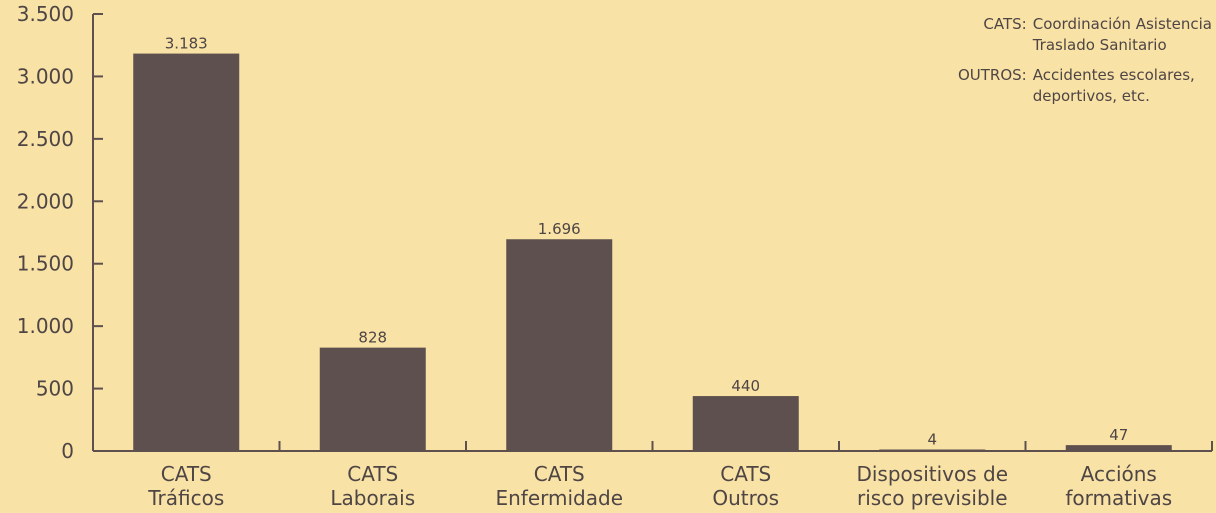 The height and width of the screenshot is (513, 1216). What do you see at coordinates (932, 440) in the screenshot?
I see `data-label: 4` at bounding box center [932, 440].